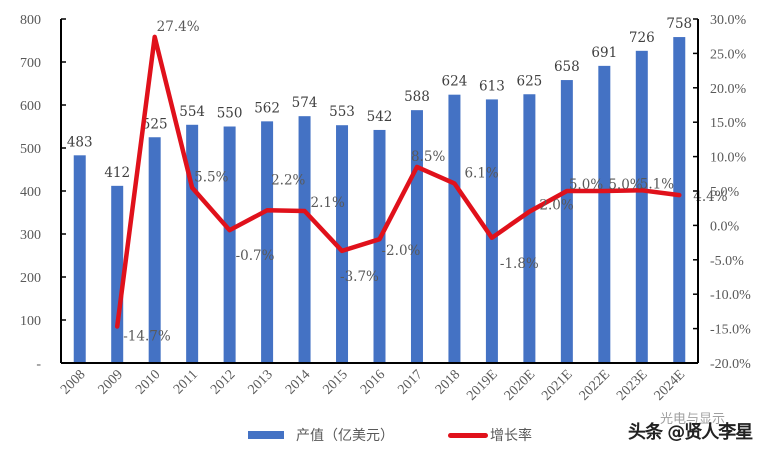  What do you see at coordinates (529, 228) in the screenshot?
I see `bar-2020E` at bounding box center [529, 228].